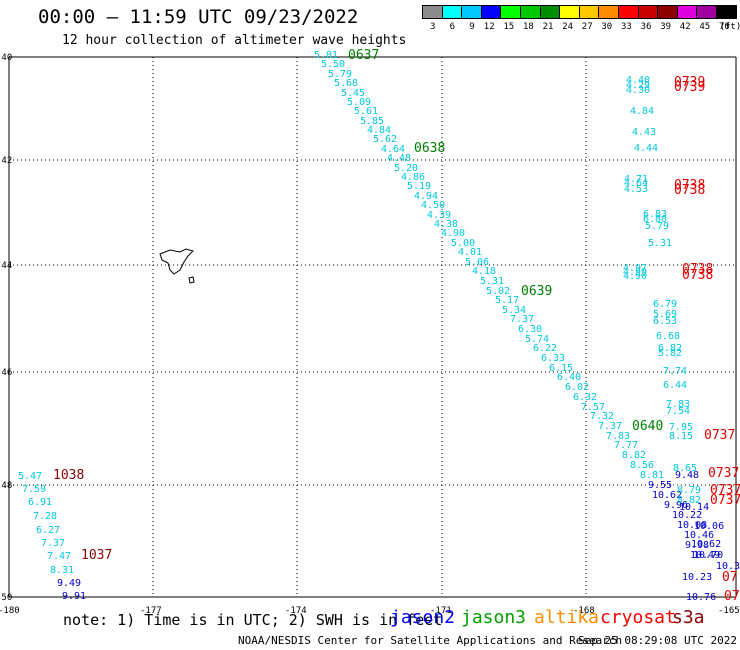 Image resolution: width=740 pixels, height=650 pixels. Describe the element at coordinates (363, 55) in the screenshot. I see `pass-time-label: 0637` at that location.